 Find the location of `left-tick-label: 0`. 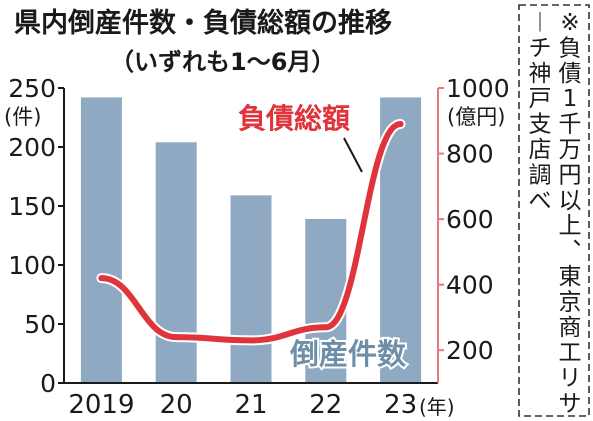

left-tick-label: 0 is located at coordinates (48, 383).